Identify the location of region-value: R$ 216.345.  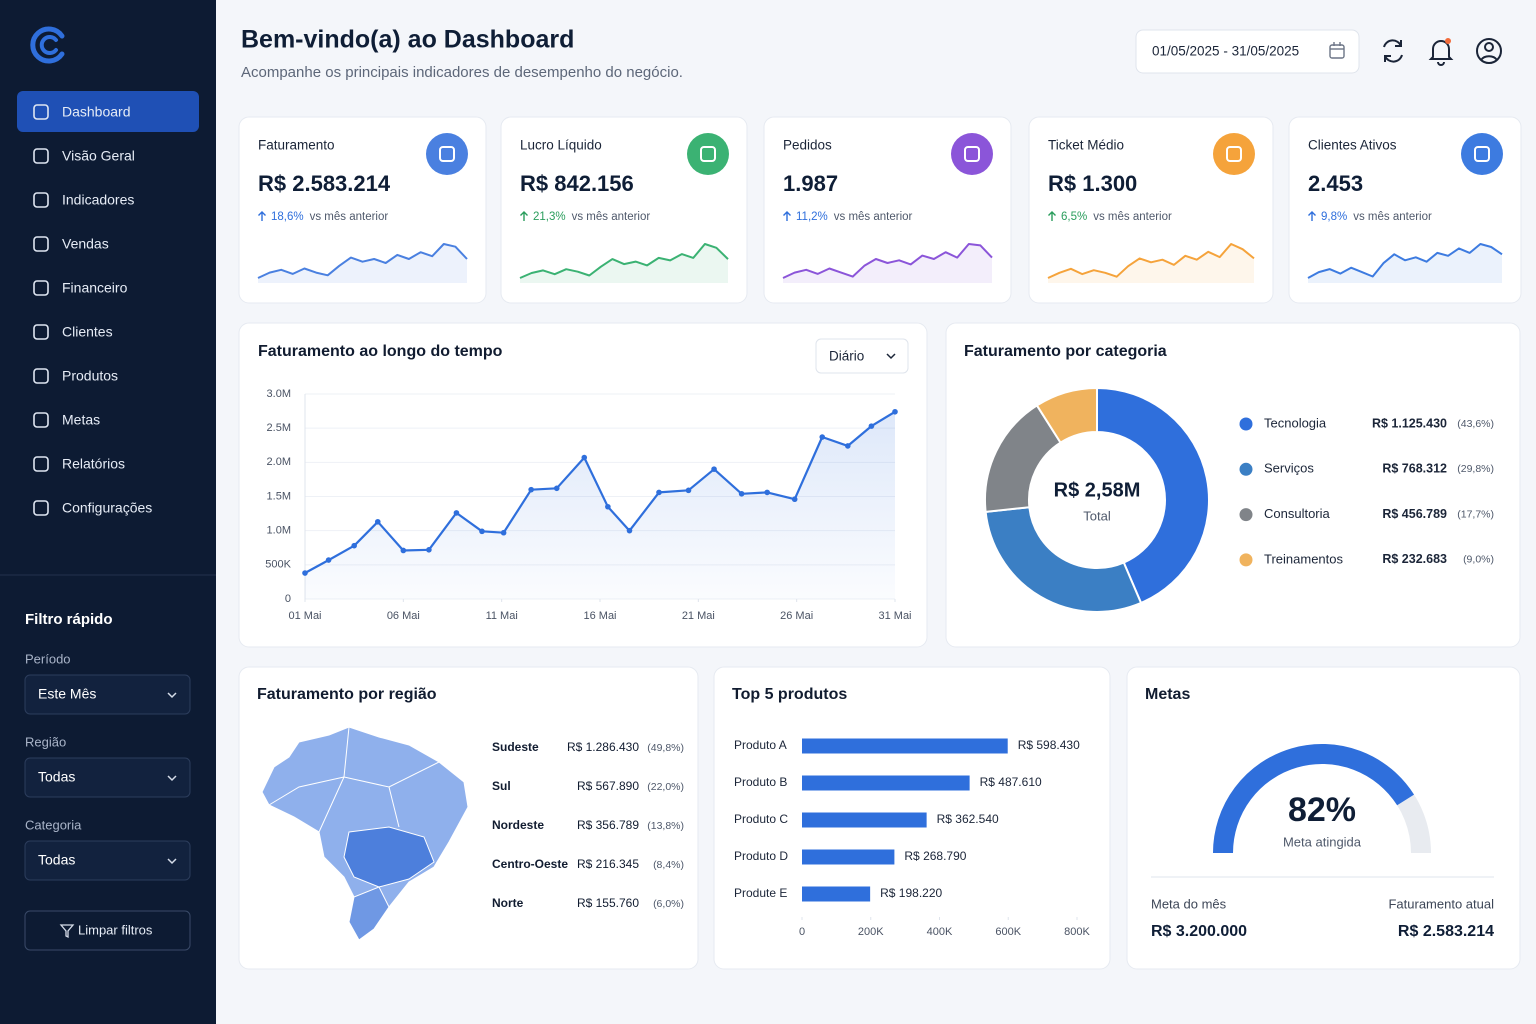
(608, 864).